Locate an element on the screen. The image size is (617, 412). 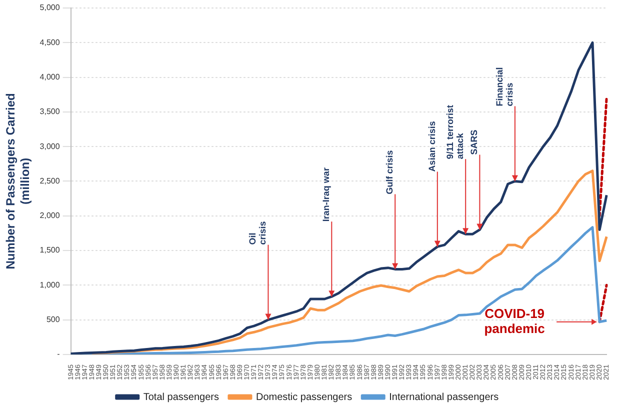
legend-label: Domestic passengers is located at coordinates (304, 397).